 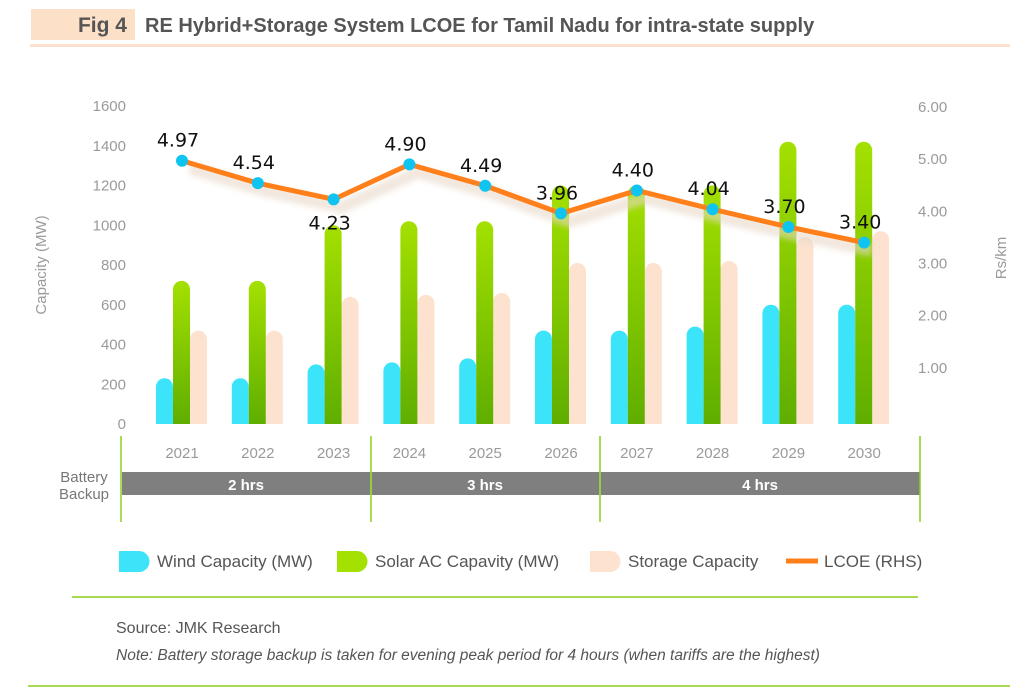 I want to click on legend-swatch-wind, so click(x=134, y=561).